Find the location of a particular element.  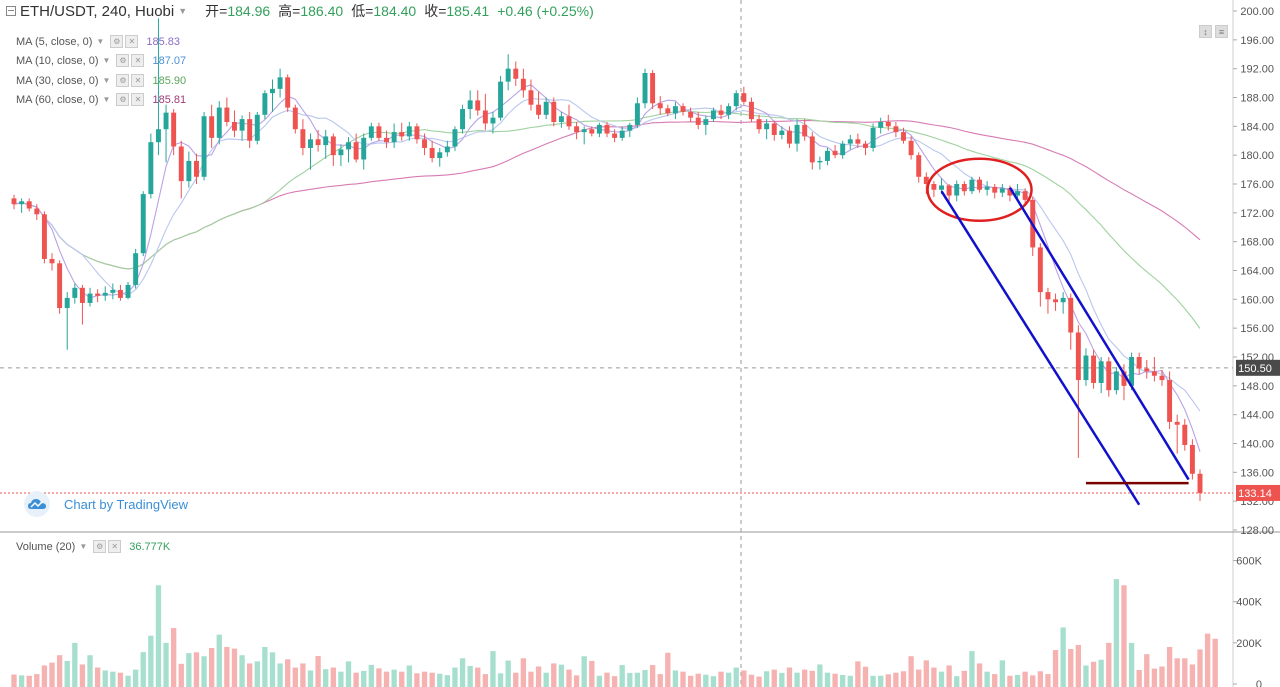

red-circle-annotation is located at coordinates (979, 190).